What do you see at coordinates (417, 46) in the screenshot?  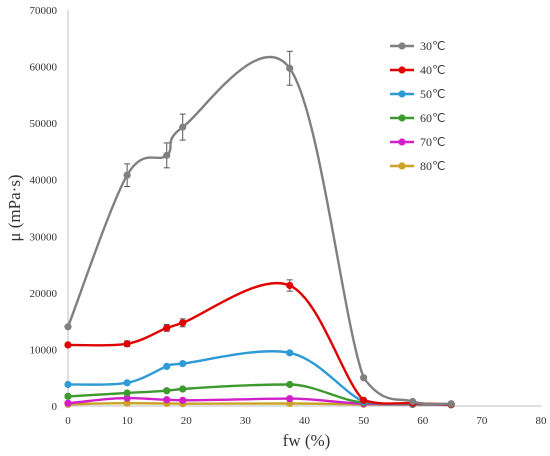 I see `legend-item: 30℃` at bounding box center [417, 46].